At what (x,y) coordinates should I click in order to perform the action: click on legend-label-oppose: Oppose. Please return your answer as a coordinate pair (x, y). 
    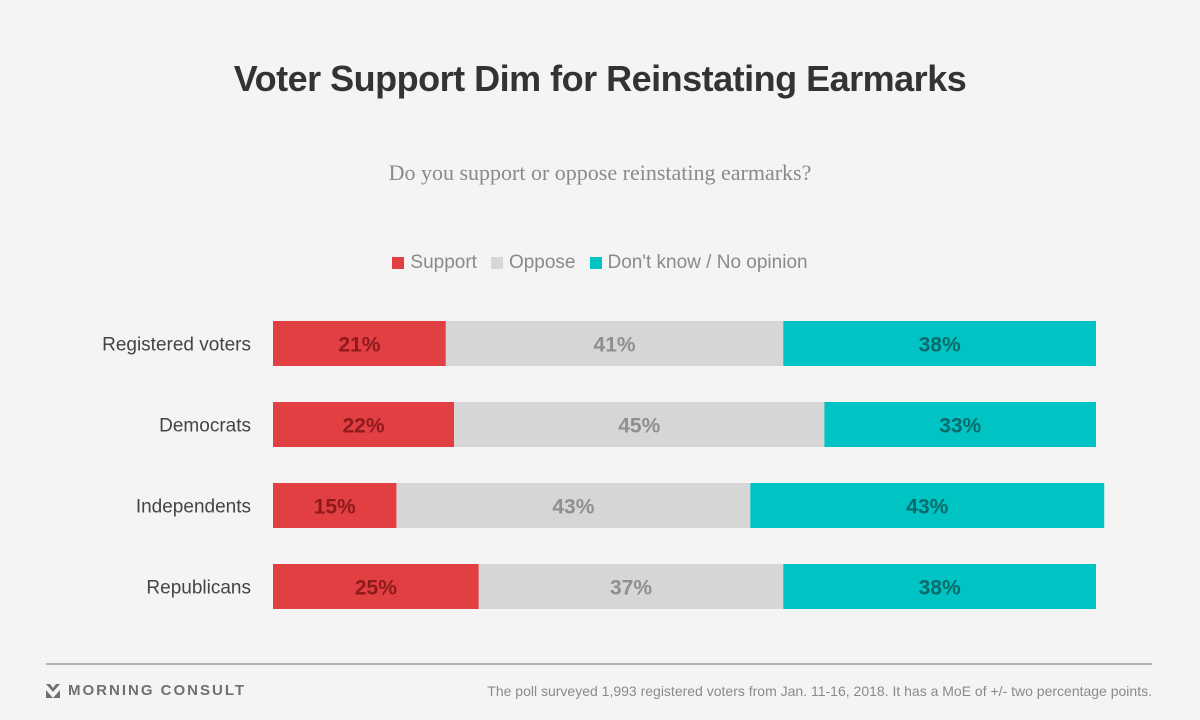
    Looking at the image, I should click on (542, 262).